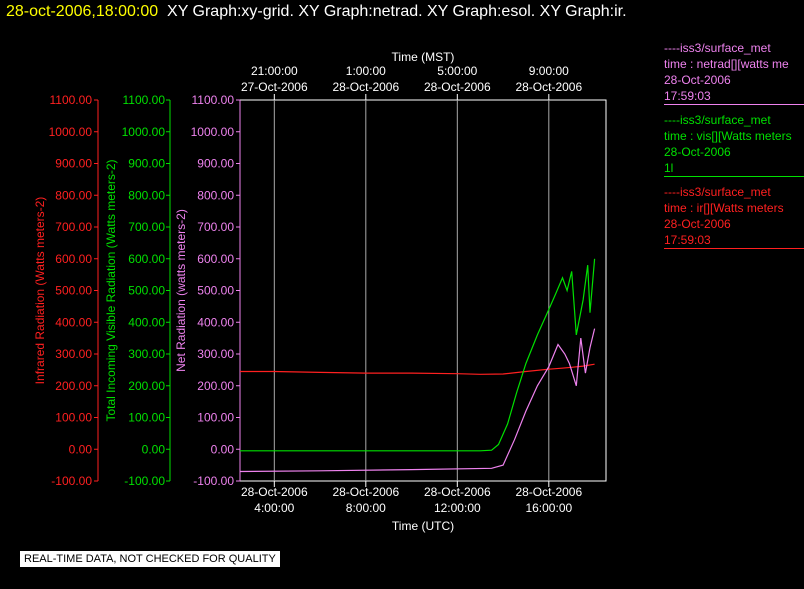  Describe the element at coordinates (144, 132) in the screenshot. I see `y-tick-label-vis: 1000.00` at that location.